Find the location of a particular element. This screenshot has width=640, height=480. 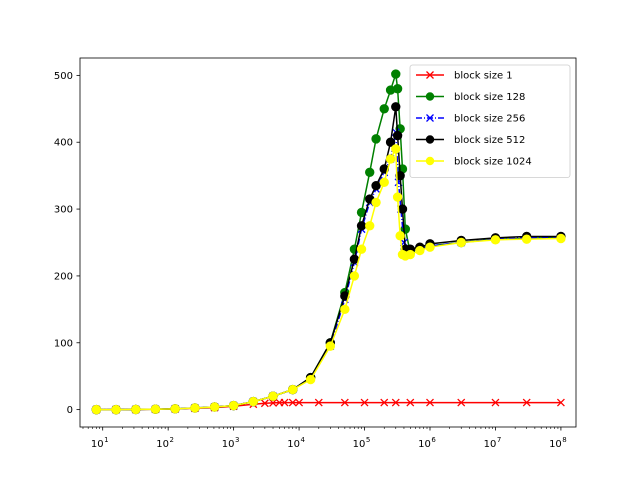

legend-entry-2: block size 256 is located at coordinates (470, 119).